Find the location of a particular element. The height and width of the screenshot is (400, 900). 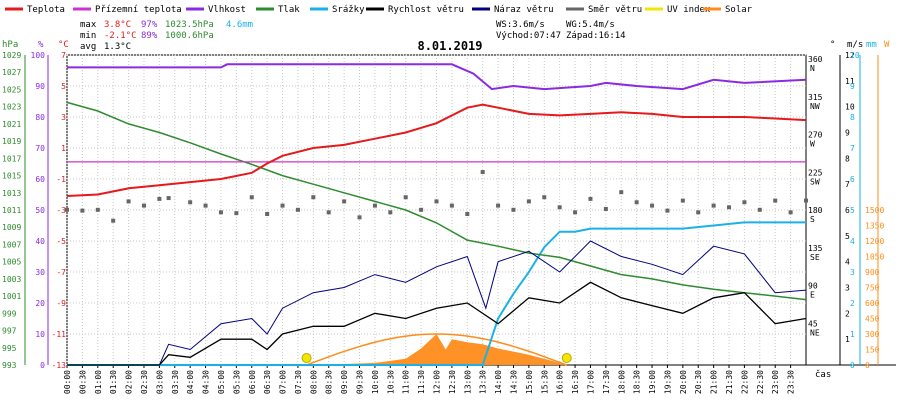

x-tick-label: 17:30 is located at coordinates (606, 382).